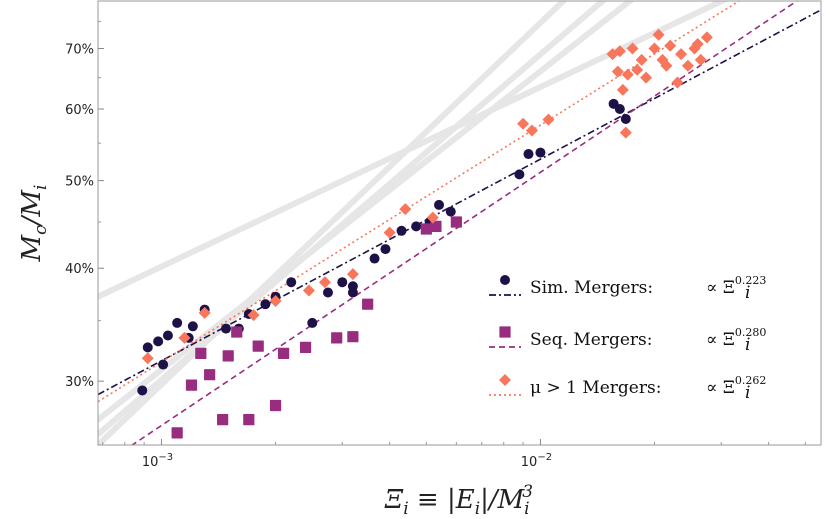 This screenshot has height=519, width=830. What do you see at coordinates (79, 269) in the screenshot?
I see `y-tick-label: 40%` at bounding box center [79, 269].